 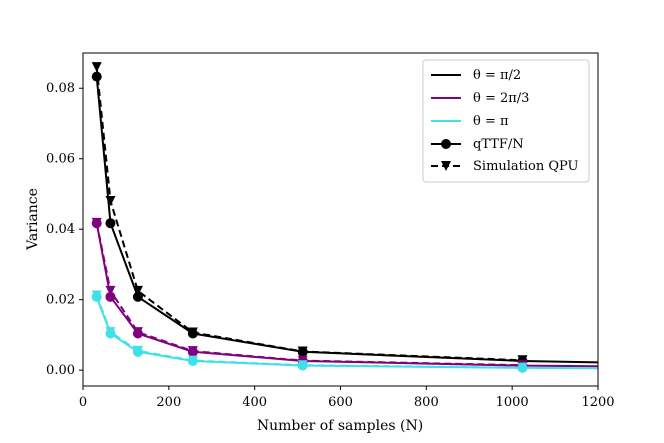 I want to click on legend-label: θ = 2π/3, so click(x=501, y=98).